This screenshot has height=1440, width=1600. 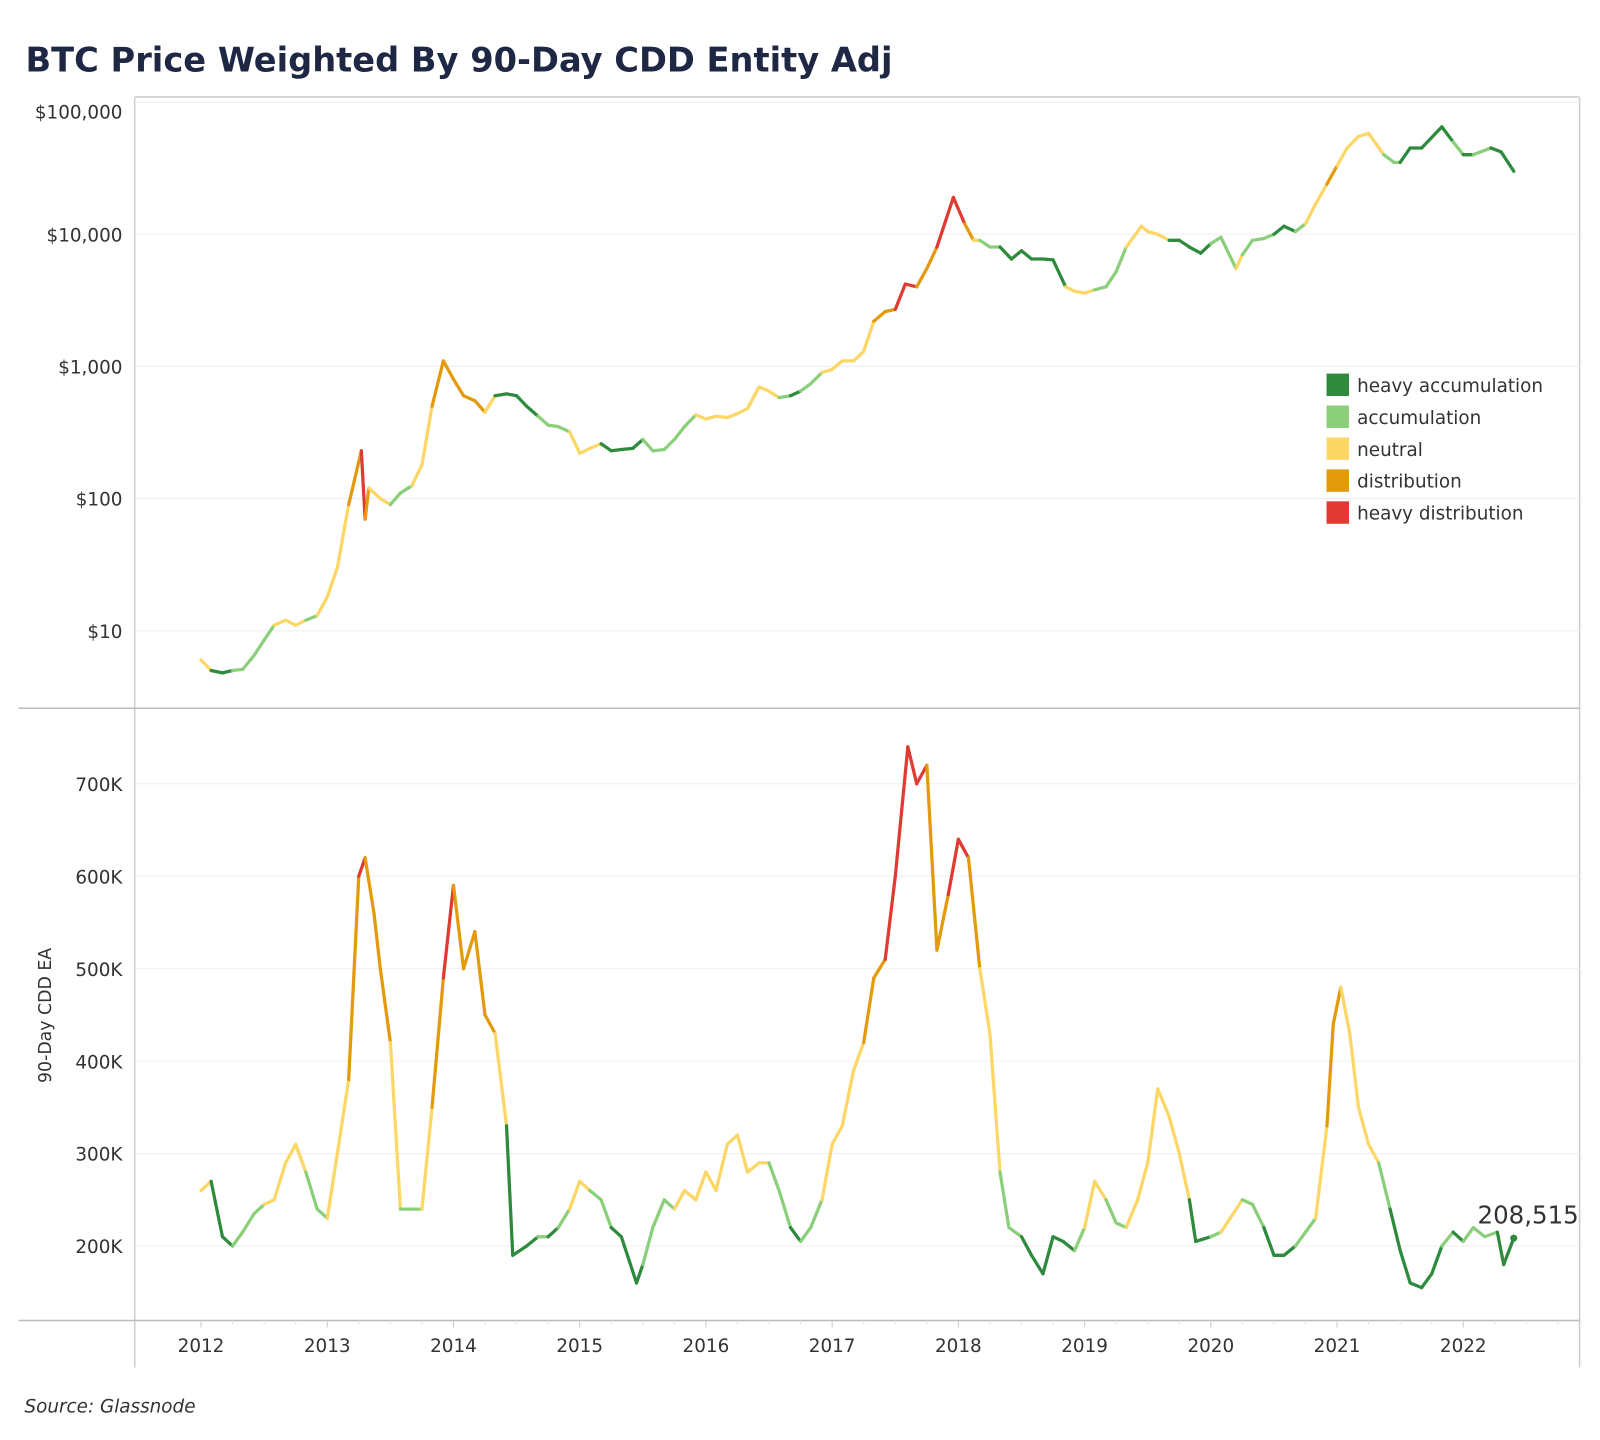 What do you see at coordinates (832, 1346) in the screenshot?
I see `x-tick-label: 2017` at bounding box center [832, 1346].